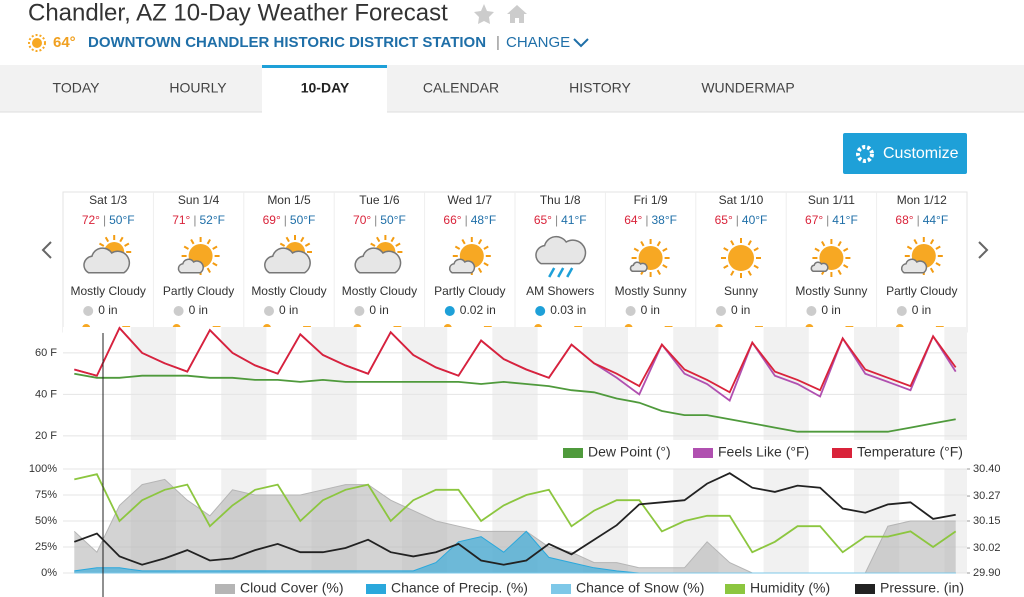  What do you see at coordinates (763, 452) in the screenshot?
I see `legend-label: Feels Like (°F)` at bounding box center [763, 452].